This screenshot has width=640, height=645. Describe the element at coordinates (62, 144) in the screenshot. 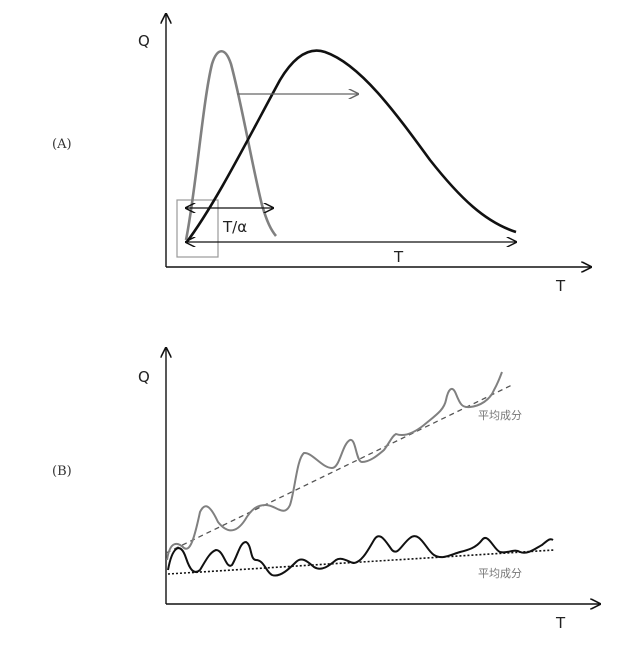

I see `panel-a-tag: (A)` at that location.